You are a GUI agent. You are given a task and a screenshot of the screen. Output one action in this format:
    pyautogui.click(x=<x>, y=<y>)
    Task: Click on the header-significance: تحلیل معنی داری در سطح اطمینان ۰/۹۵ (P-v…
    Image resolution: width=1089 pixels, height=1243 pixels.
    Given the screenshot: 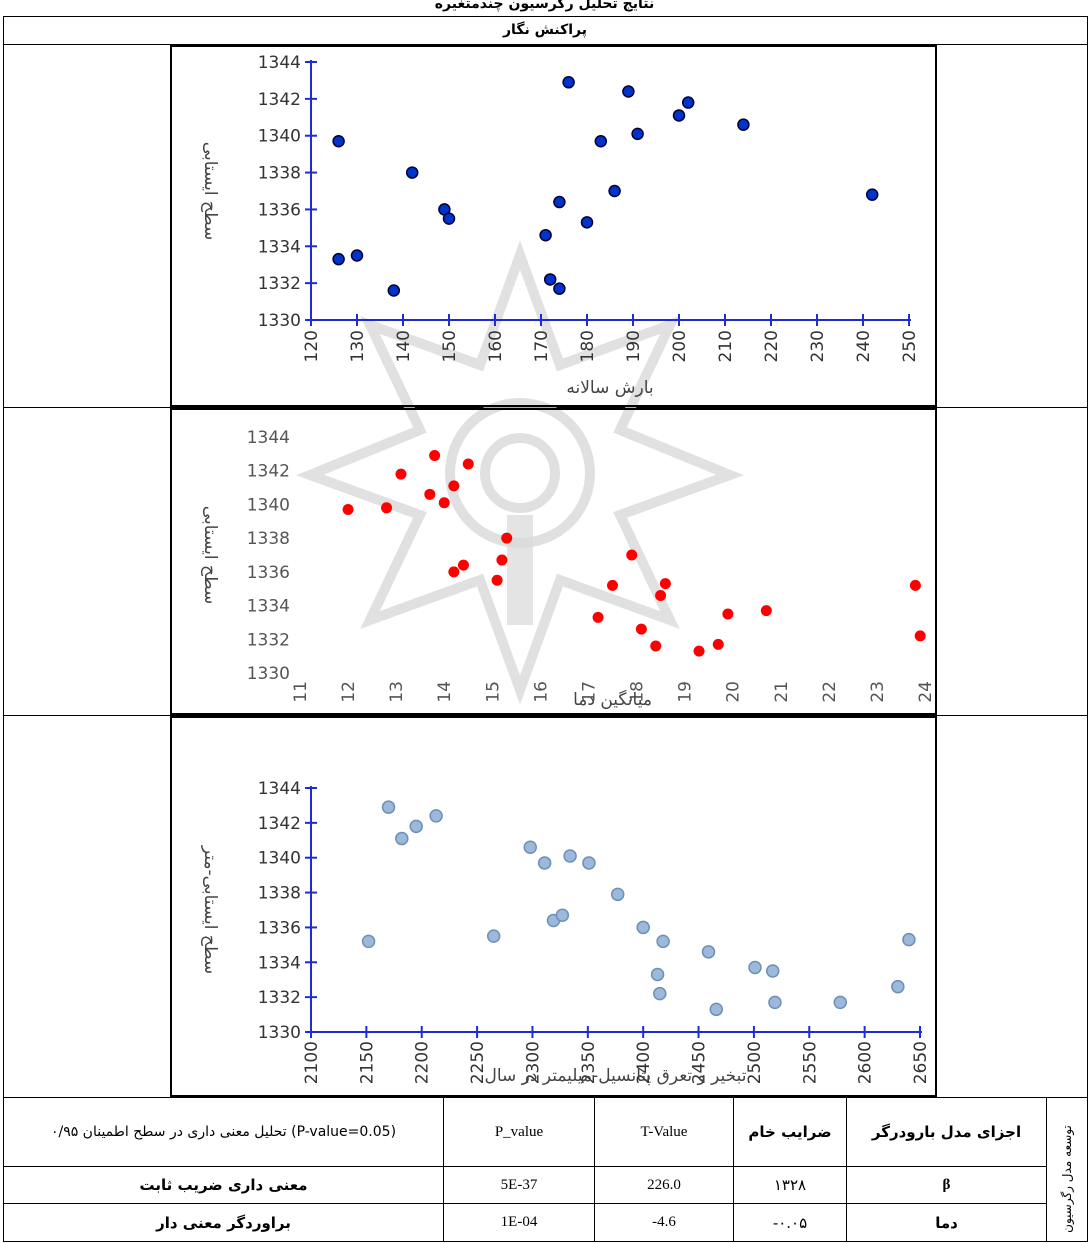 What is the action you would take?
    pyautogui.click(x=223, y=1132)
    